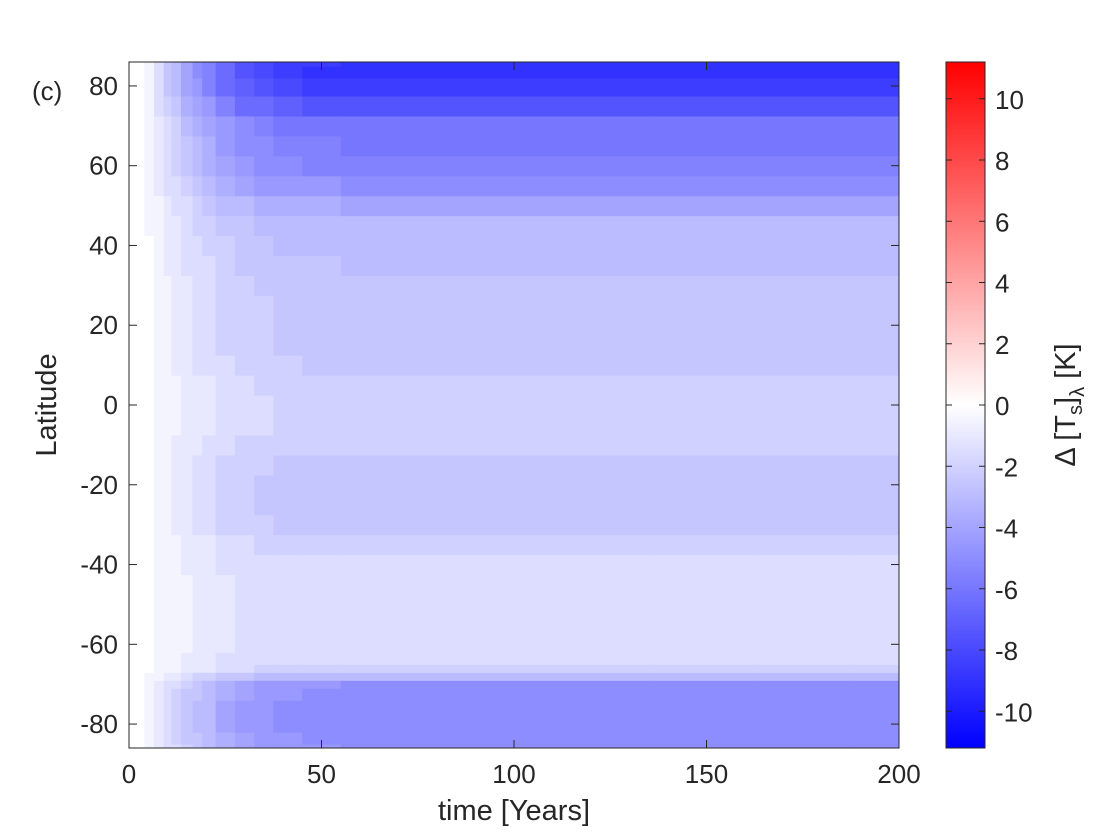  What do you see at coordinates (99, 644) in the screenshot?
I see `y-tick-label: -60` at bounding box center [99, 644].